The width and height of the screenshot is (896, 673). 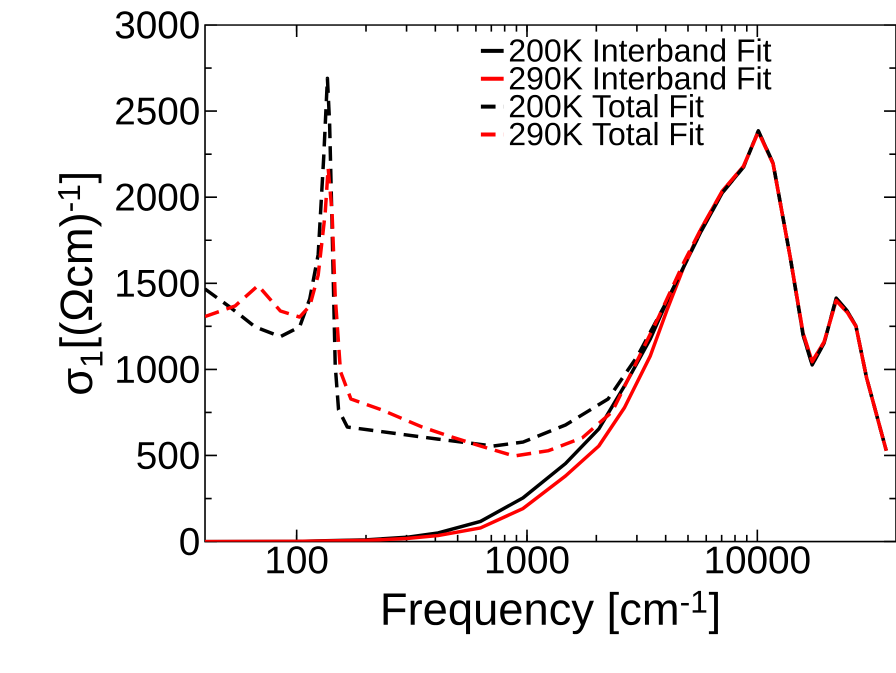 I want to click on x-tick-label: 1000, so click(x=527, y=560).